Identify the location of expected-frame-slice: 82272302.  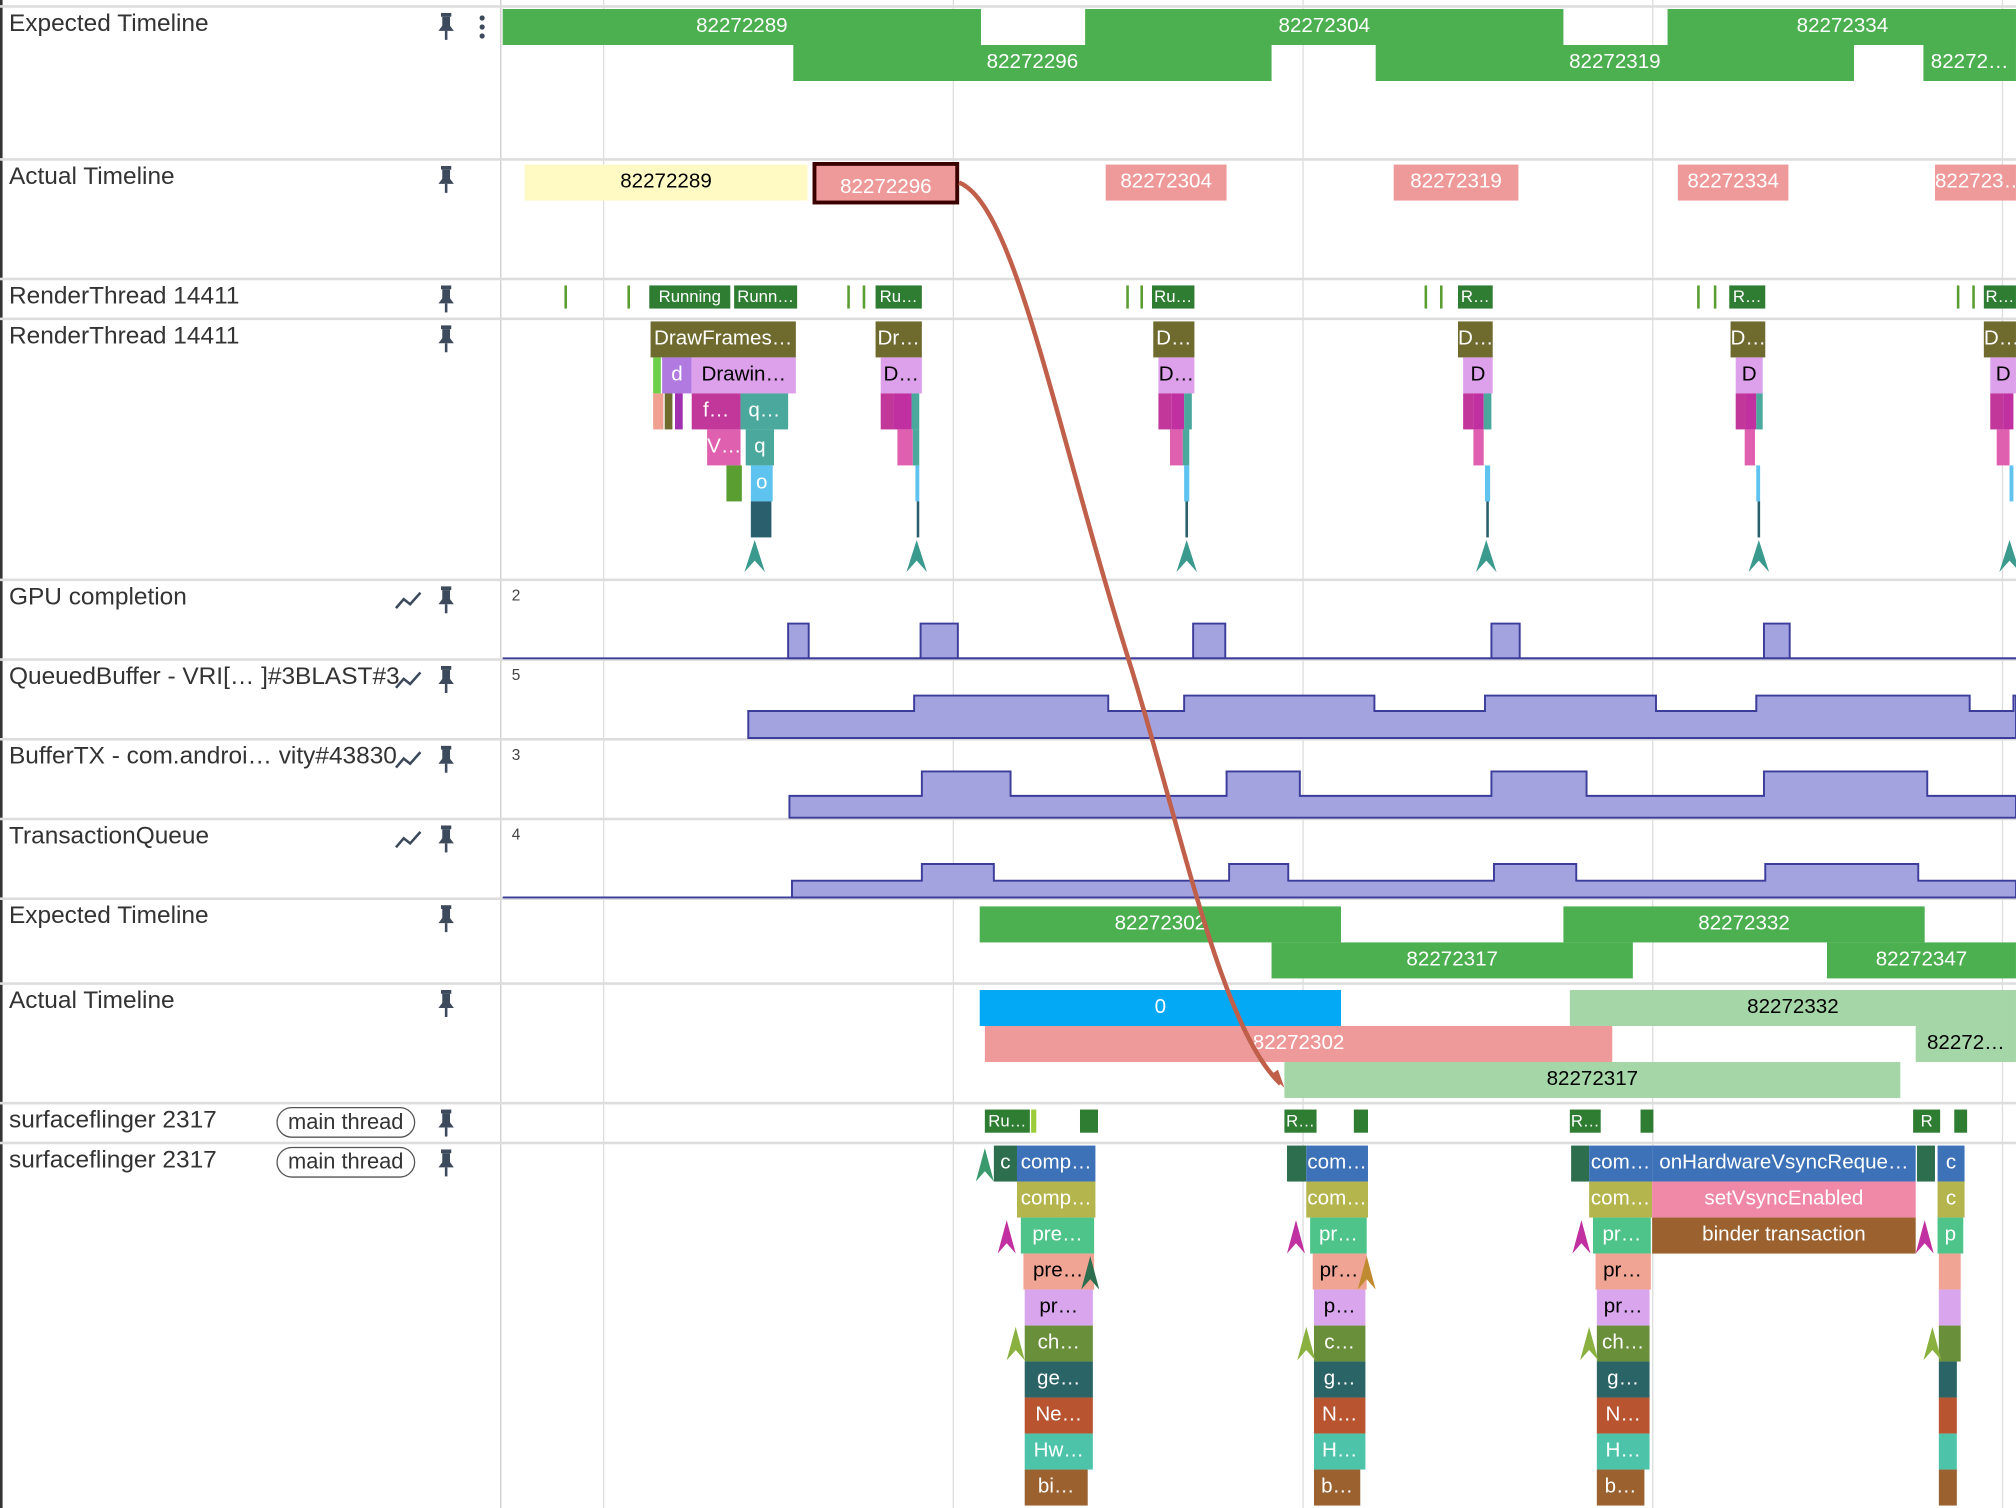
(1160, 924).